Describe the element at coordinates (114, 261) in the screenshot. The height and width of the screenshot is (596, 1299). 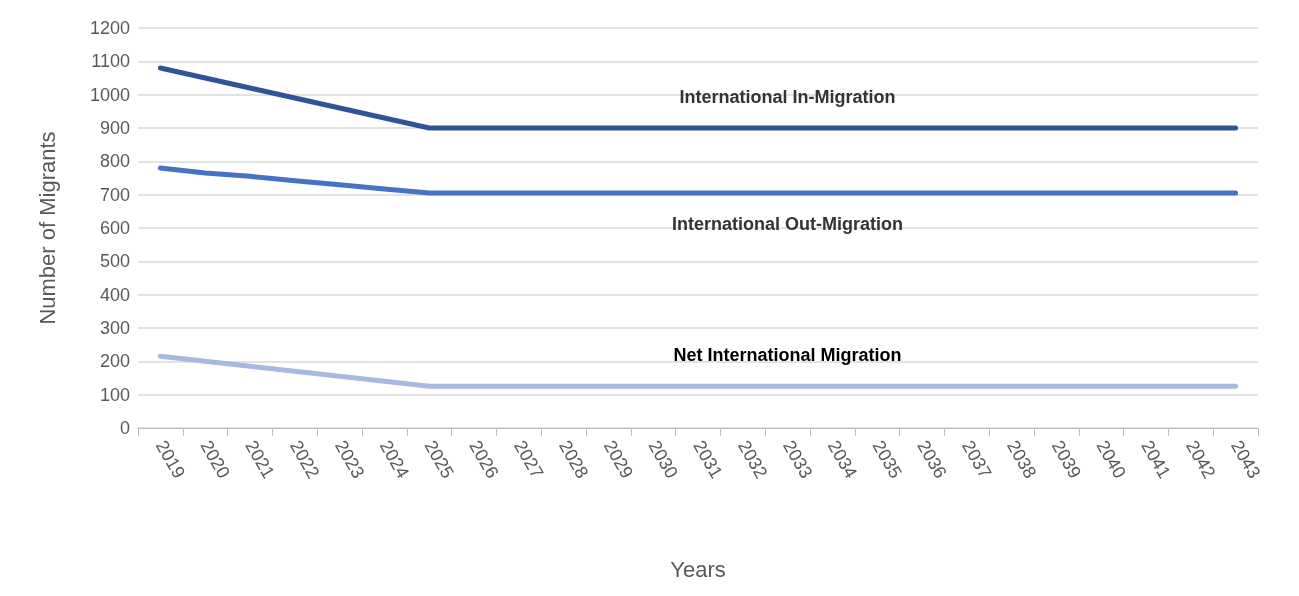
I see `y-tick-label: 500` at that location.